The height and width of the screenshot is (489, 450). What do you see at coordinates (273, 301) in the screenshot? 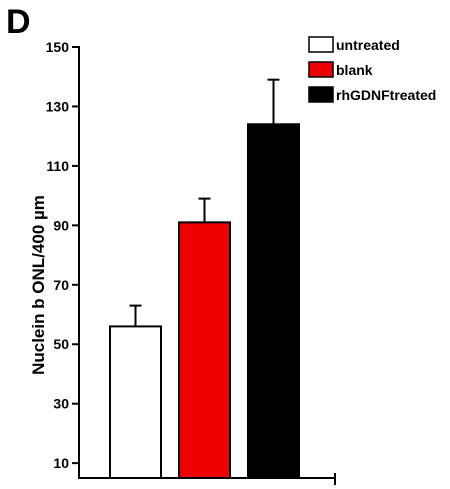
I see `bar-rhGDNFtreated` at bounding box center [273, 301].